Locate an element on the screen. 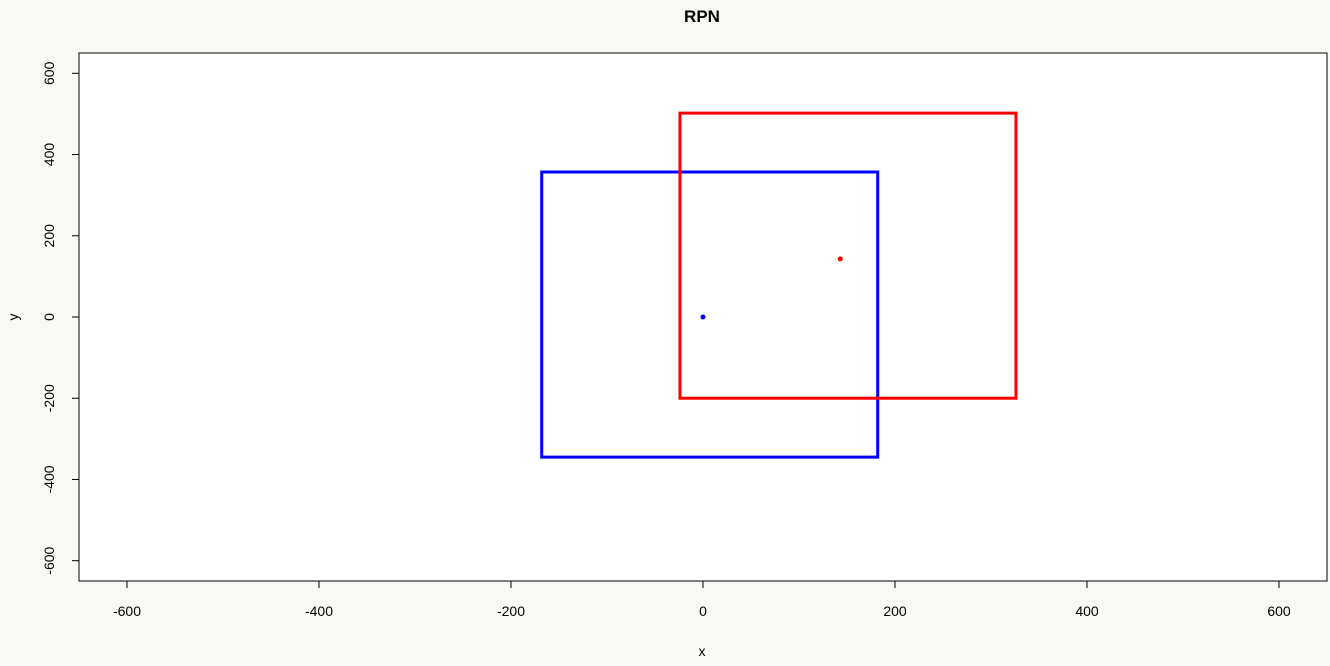 This screenshot has width=1330, height=666. x-tick-label: 0 is located at coordinates (703, 611).